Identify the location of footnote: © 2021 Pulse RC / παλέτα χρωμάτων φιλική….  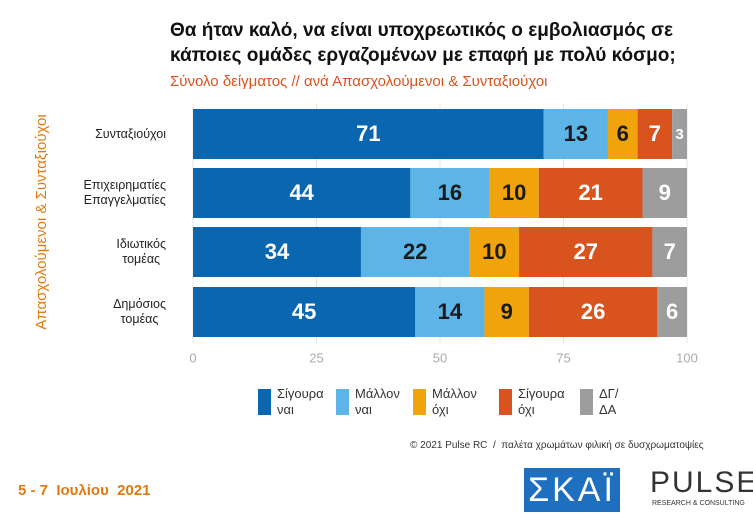
(557, 445).